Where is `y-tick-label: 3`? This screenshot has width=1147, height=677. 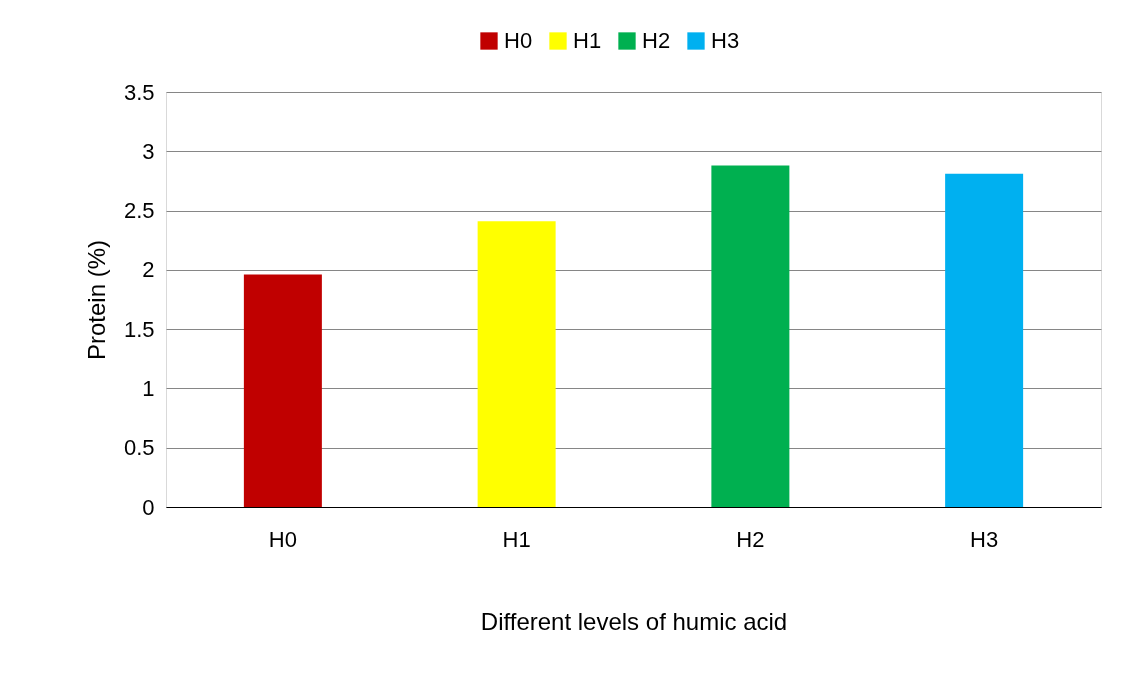 y-tick-label: 3 is located at coordinates (148, 151).